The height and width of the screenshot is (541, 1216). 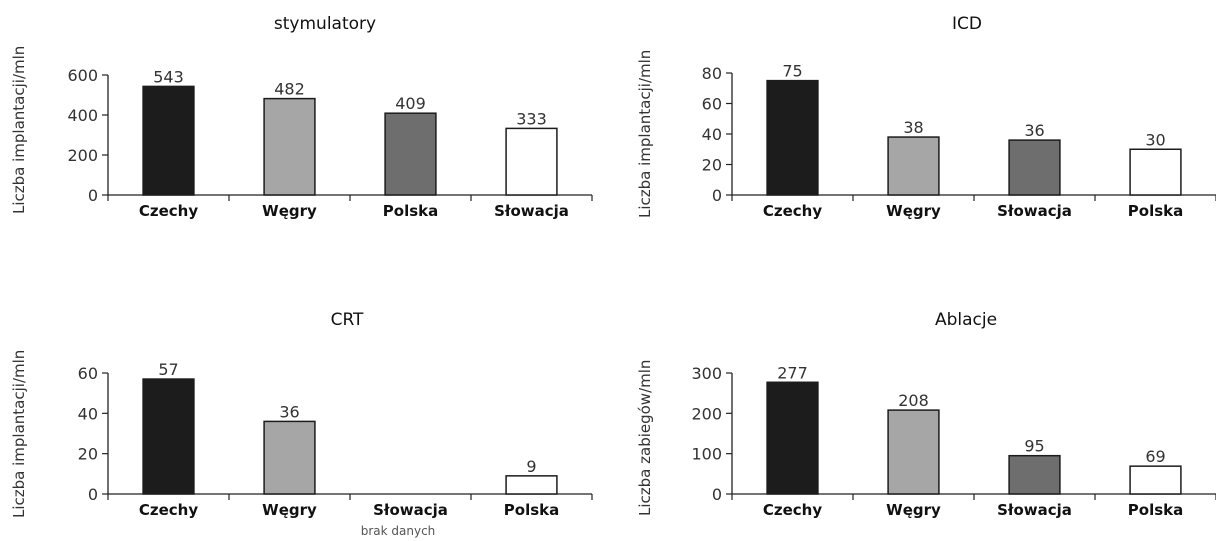 What do you see at coordinates (531, 118) in the screenshot?
I see `data-label: 333` at bounding box center [531, 118].